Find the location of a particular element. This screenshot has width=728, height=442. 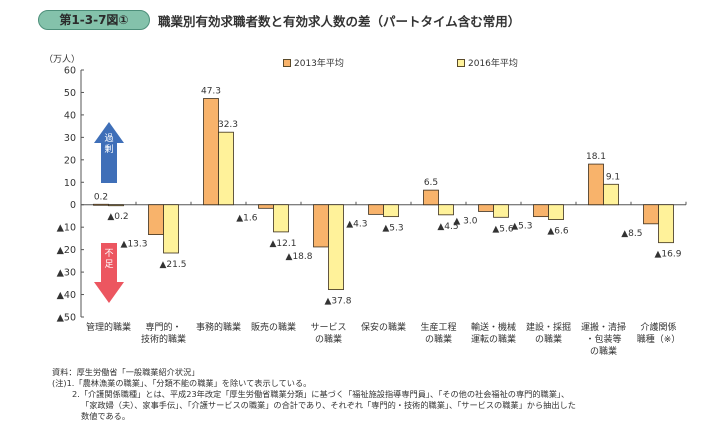

x-category-label: 輸送・機械 is located at coordinates (493, 327).